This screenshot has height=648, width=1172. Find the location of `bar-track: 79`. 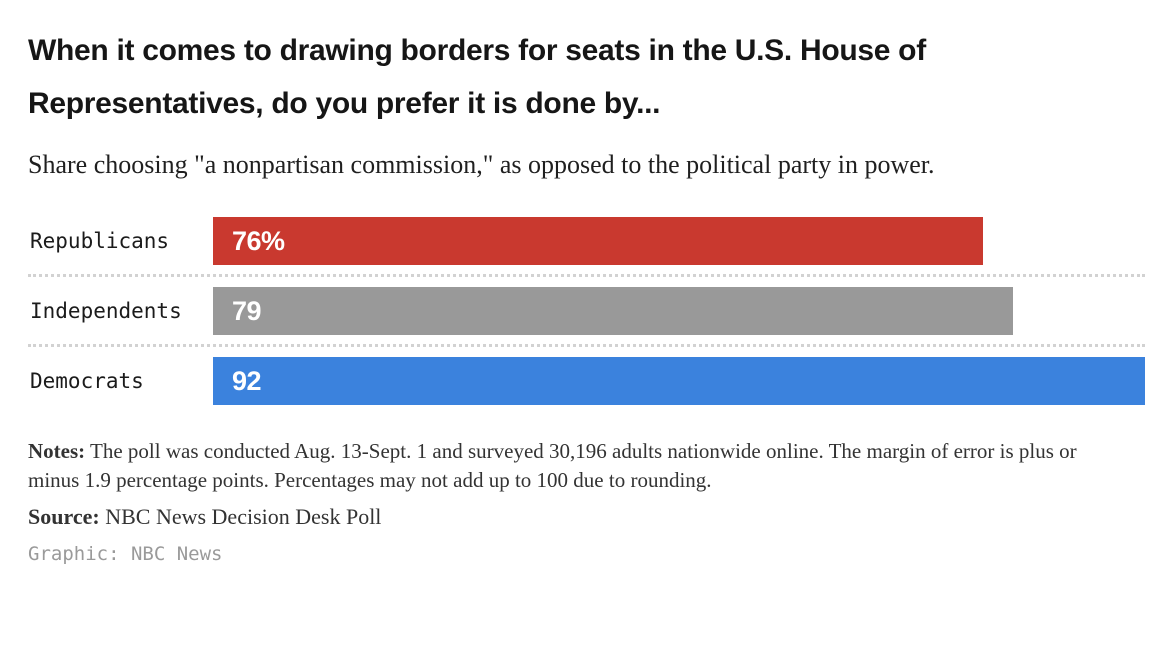

bar-track: 79 is located at coordinates (679, 311).